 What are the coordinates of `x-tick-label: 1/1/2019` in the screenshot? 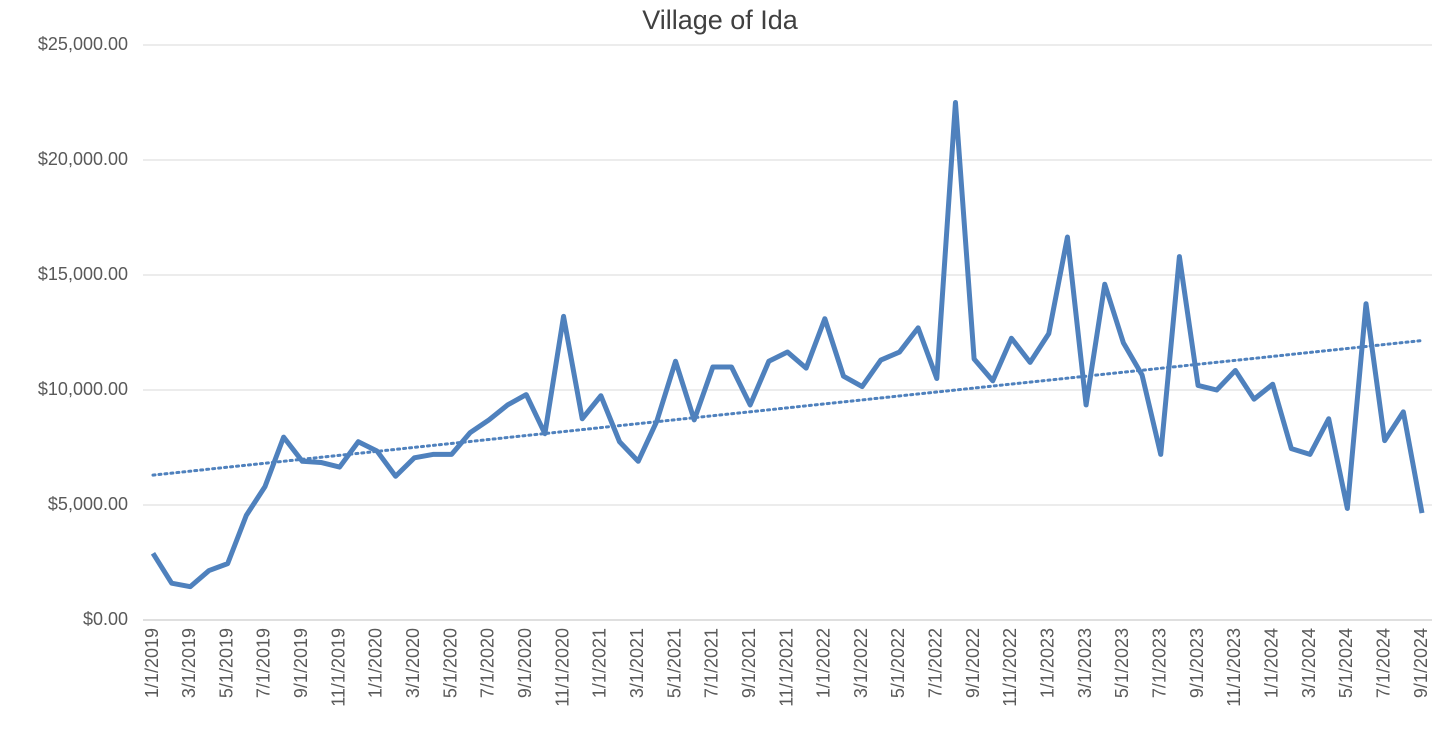 It's located at (152, 663).